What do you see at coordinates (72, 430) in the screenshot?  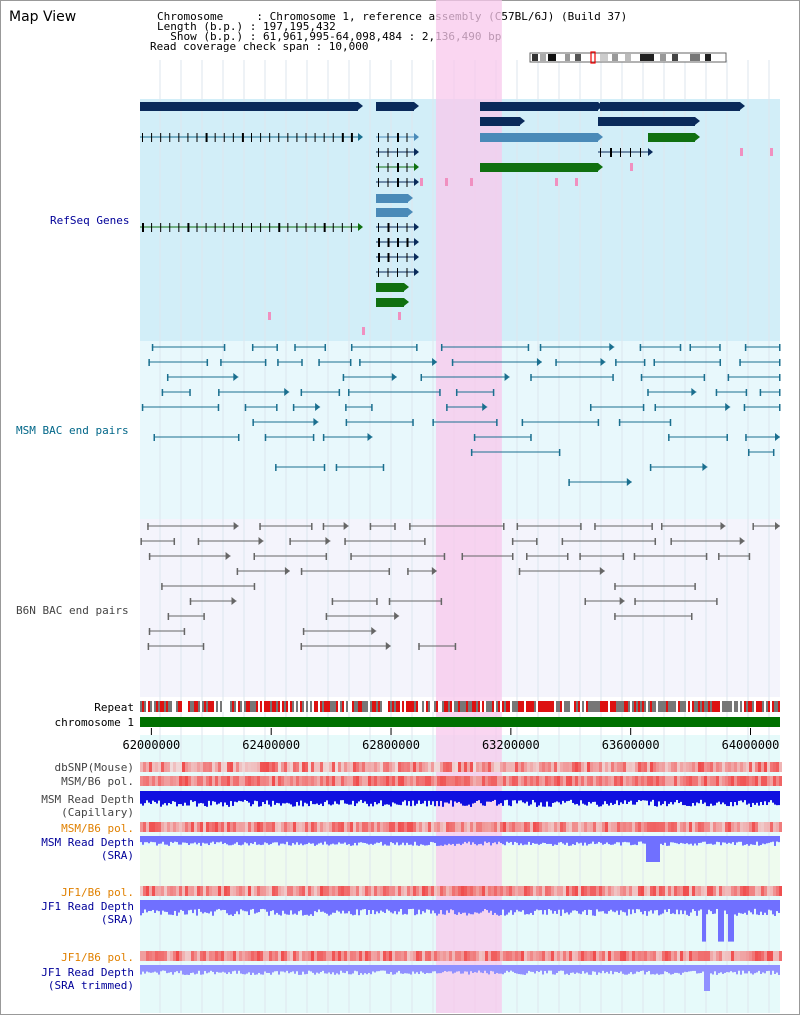 I see `msm-bac-track-label: MSM BAC end pairs` at bounding box center [72, 430].